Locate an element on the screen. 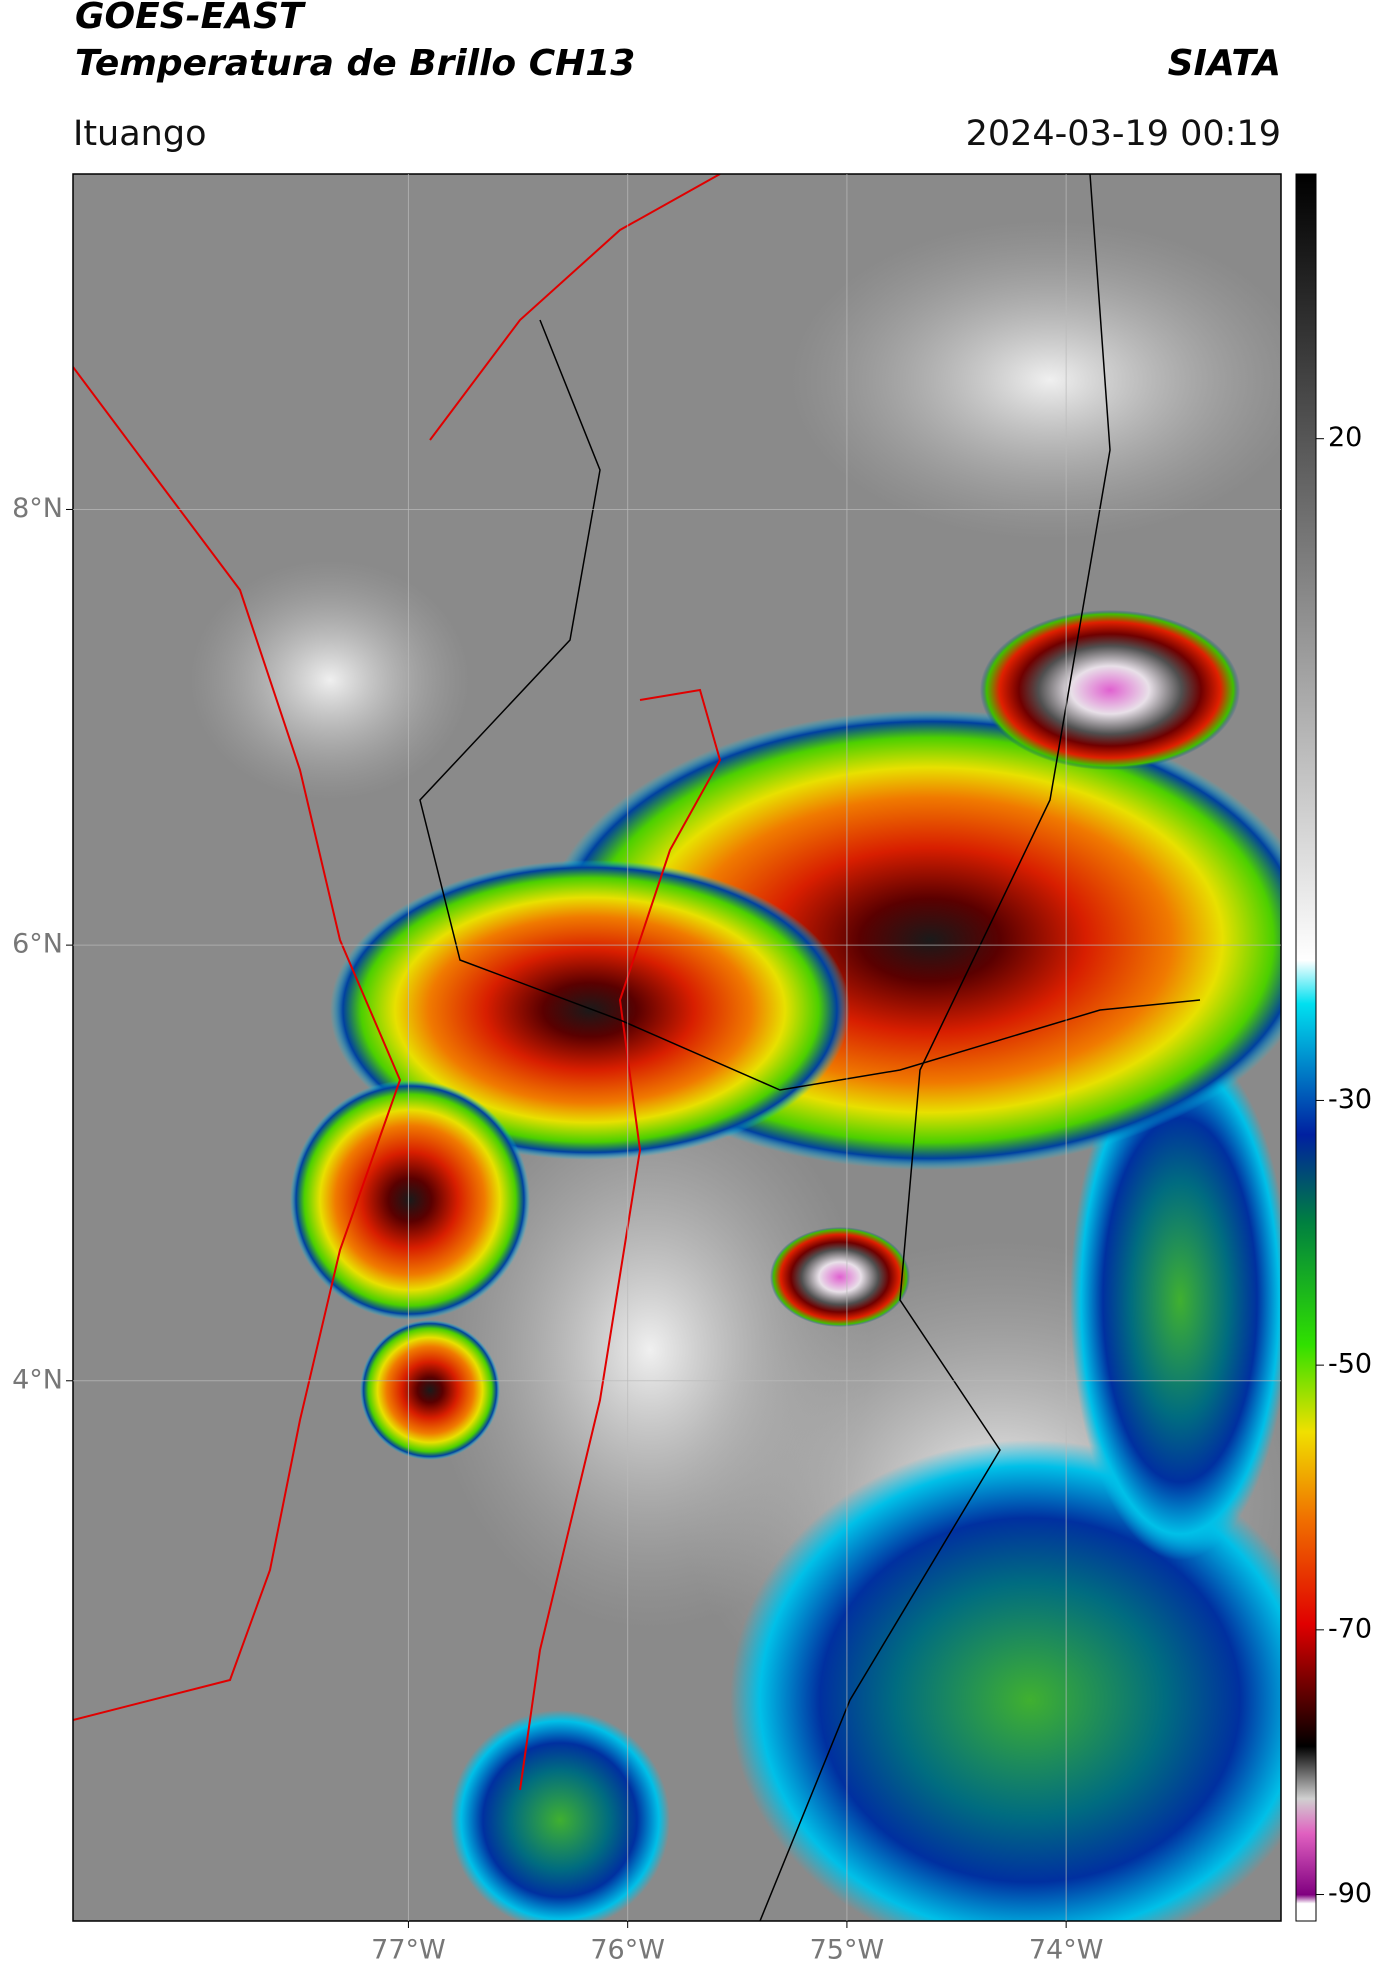 This screenshot has height=1985, width=1384. colorbar-tick-label: -30 is located at coordinates (1350, 1099).